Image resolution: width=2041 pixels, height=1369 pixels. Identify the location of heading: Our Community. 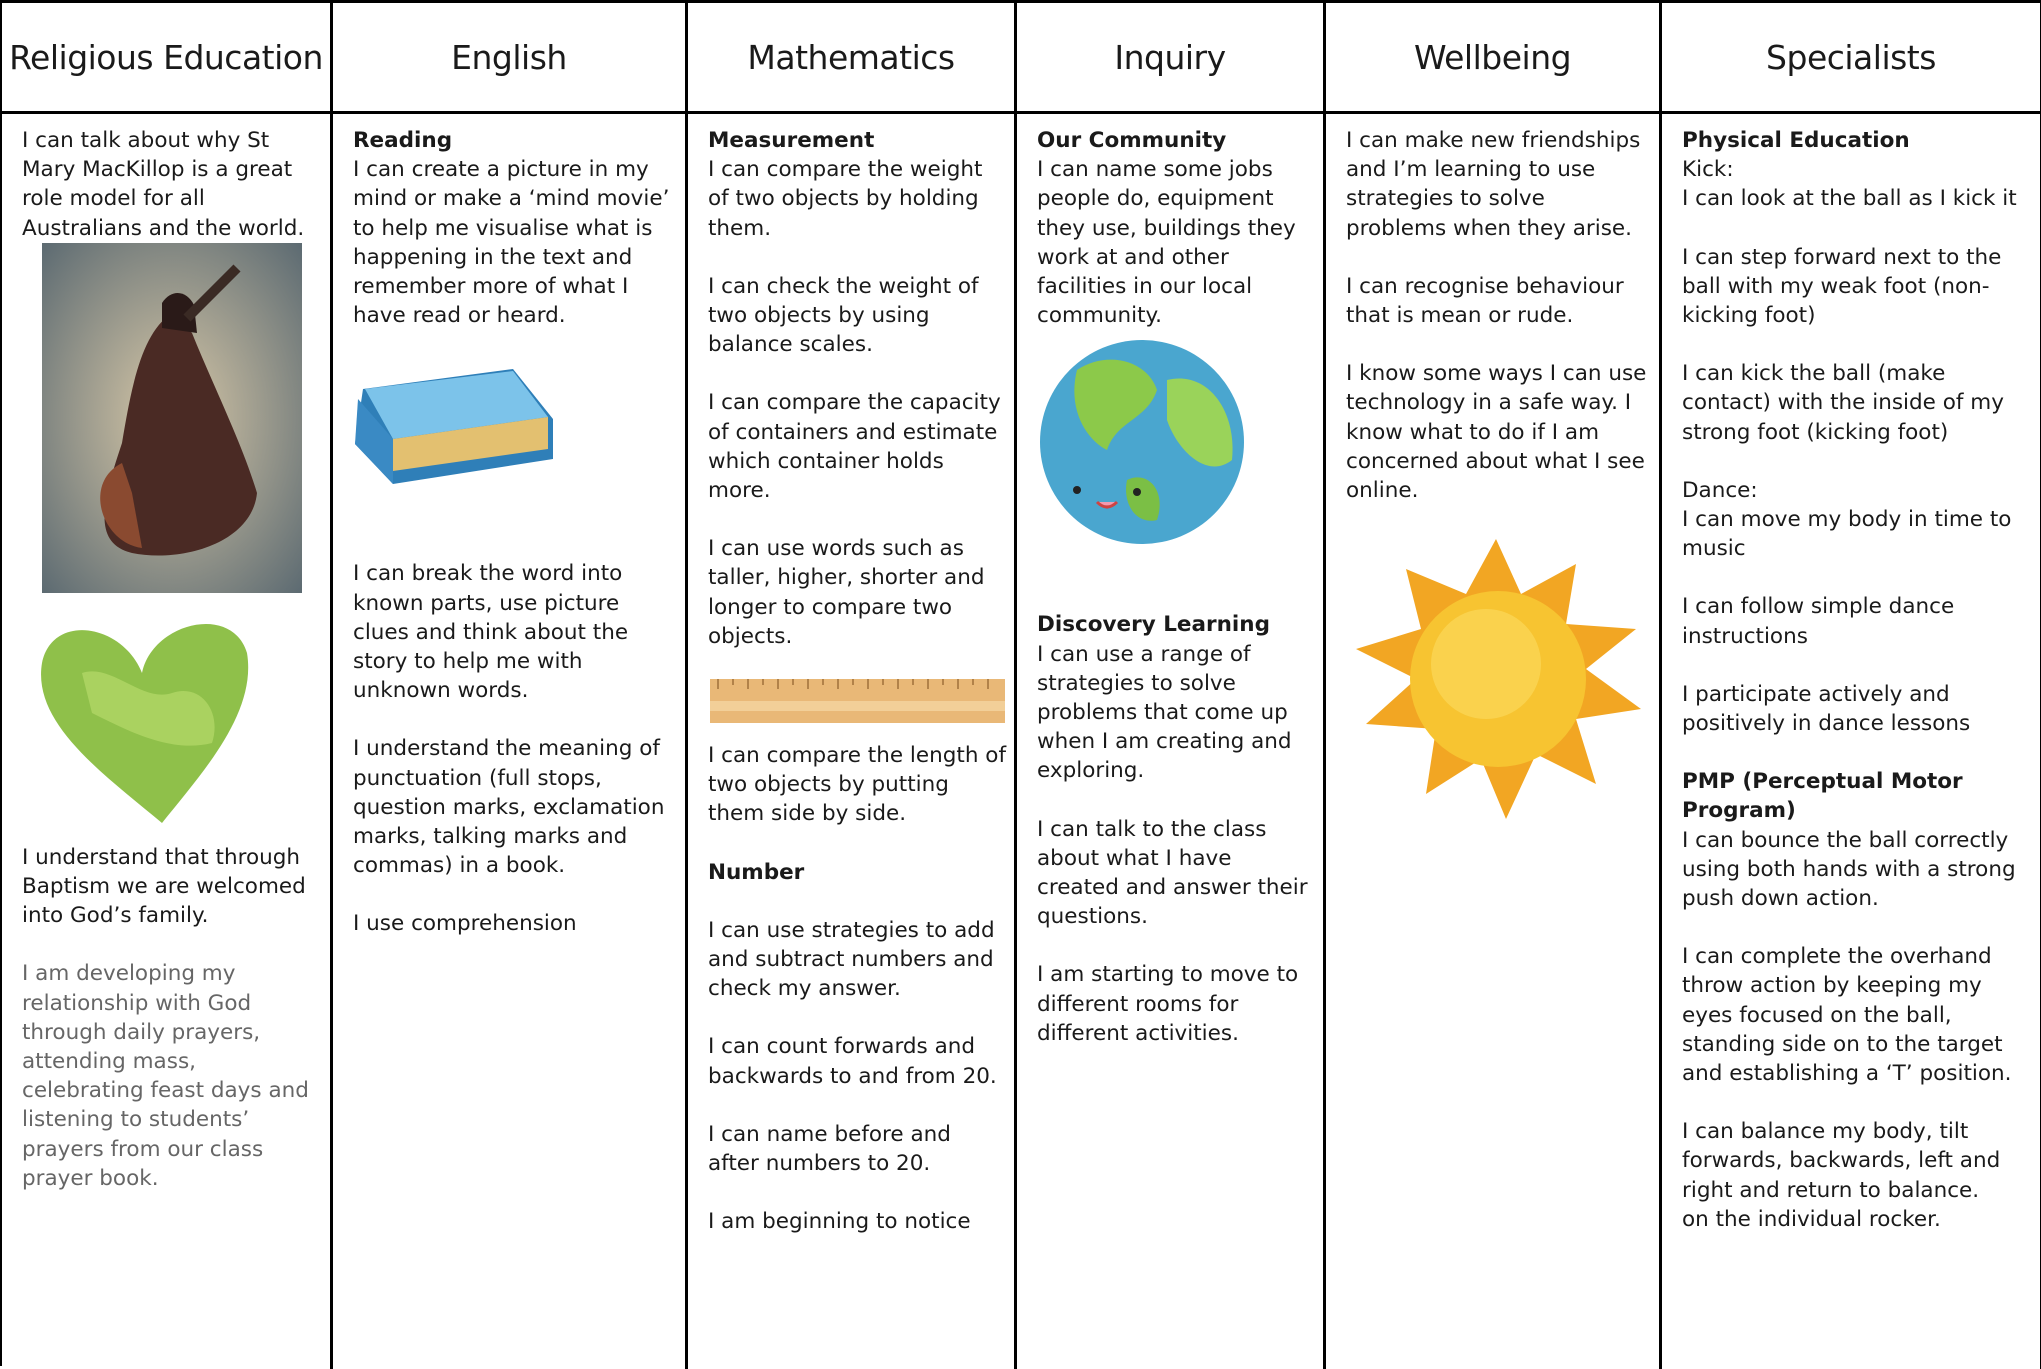
(1132, 140).